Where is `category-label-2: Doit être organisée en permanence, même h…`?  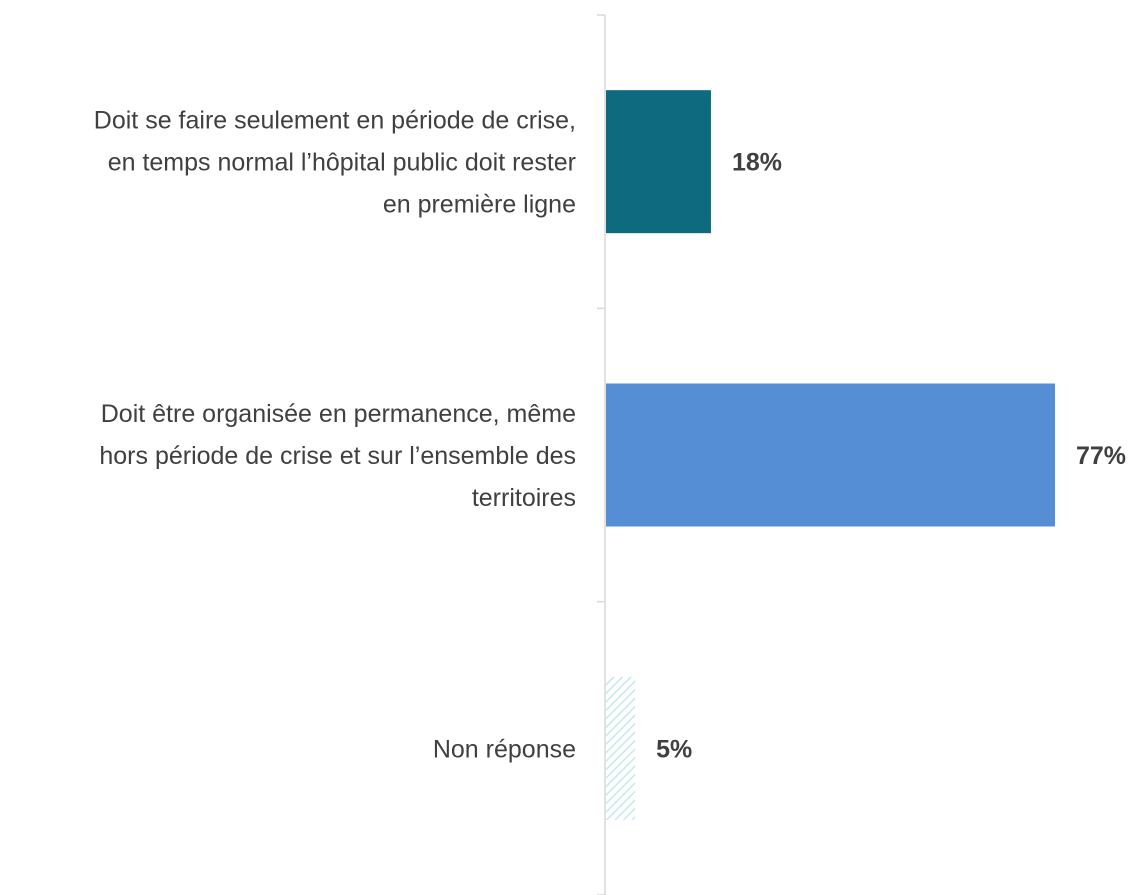 category-label-2: Doit être organisée en permanence, même h… is located at coordinates (337, 456).